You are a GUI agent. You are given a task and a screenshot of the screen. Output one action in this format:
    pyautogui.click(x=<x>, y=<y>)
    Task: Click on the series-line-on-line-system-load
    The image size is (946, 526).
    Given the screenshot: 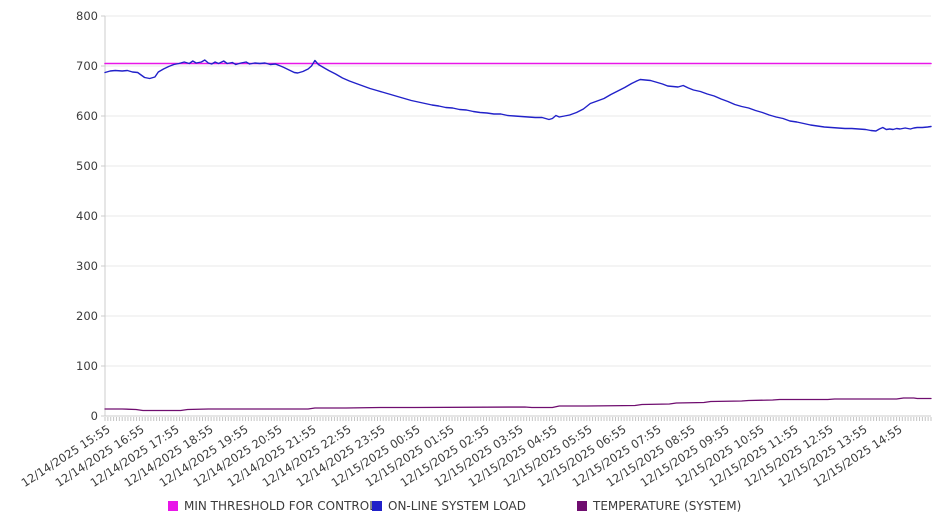 What is the action you would take?
    pyautogui.click(x=518, y=95)
    